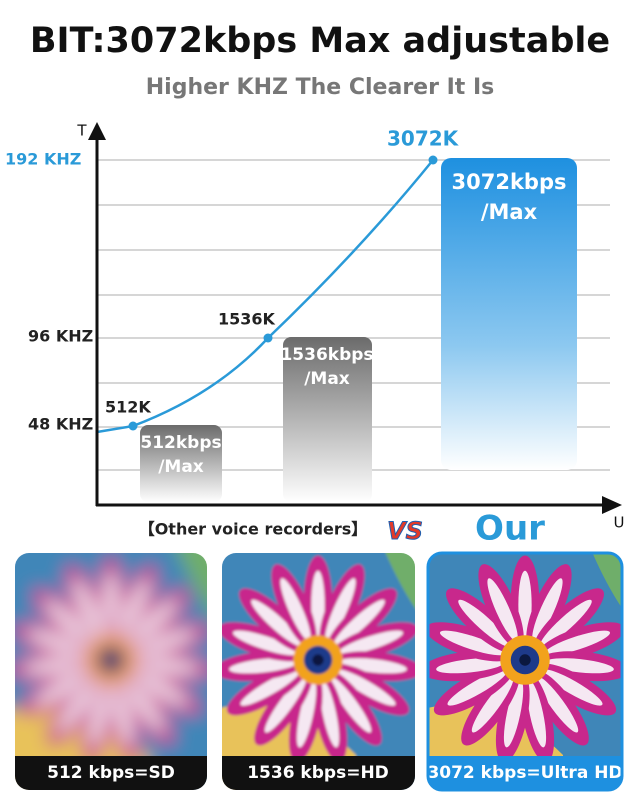 The height and width of the screenshot is (800, 640). What do you see at coordinates (60, 424) in the screenshot?
I see `y-label: 48 KHZ` at bounding box center [60, 424].